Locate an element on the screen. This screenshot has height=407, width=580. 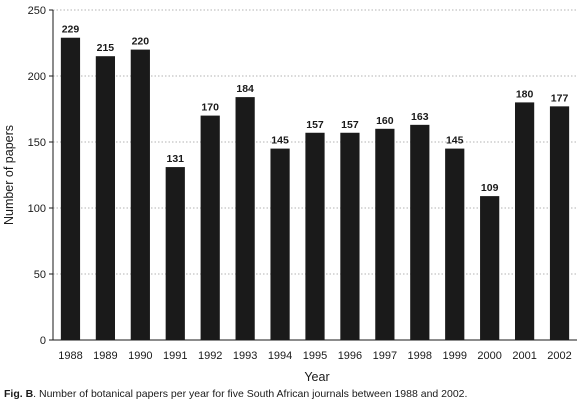
x-tick-label: 1988 is located at coordinates (70, 356).